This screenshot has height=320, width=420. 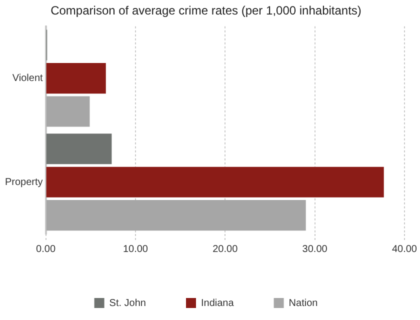 What do you see at coordinates (28, 78) in the screenshot?
I see `y-tick-label: Violent` at bounding box center [28, 78].